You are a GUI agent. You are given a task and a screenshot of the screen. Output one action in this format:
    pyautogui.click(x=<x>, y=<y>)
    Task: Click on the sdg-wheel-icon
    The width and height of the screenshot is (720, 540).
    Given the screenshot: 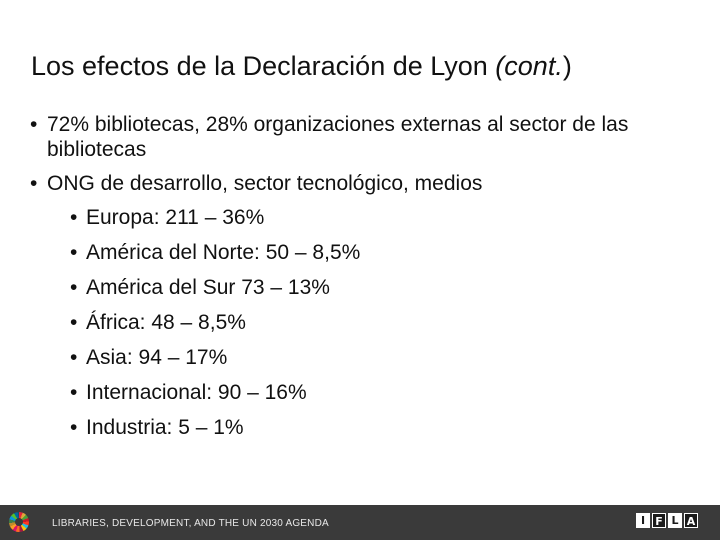 What is the action you would take?
    pyautogui.click(x=19, y=522)
    